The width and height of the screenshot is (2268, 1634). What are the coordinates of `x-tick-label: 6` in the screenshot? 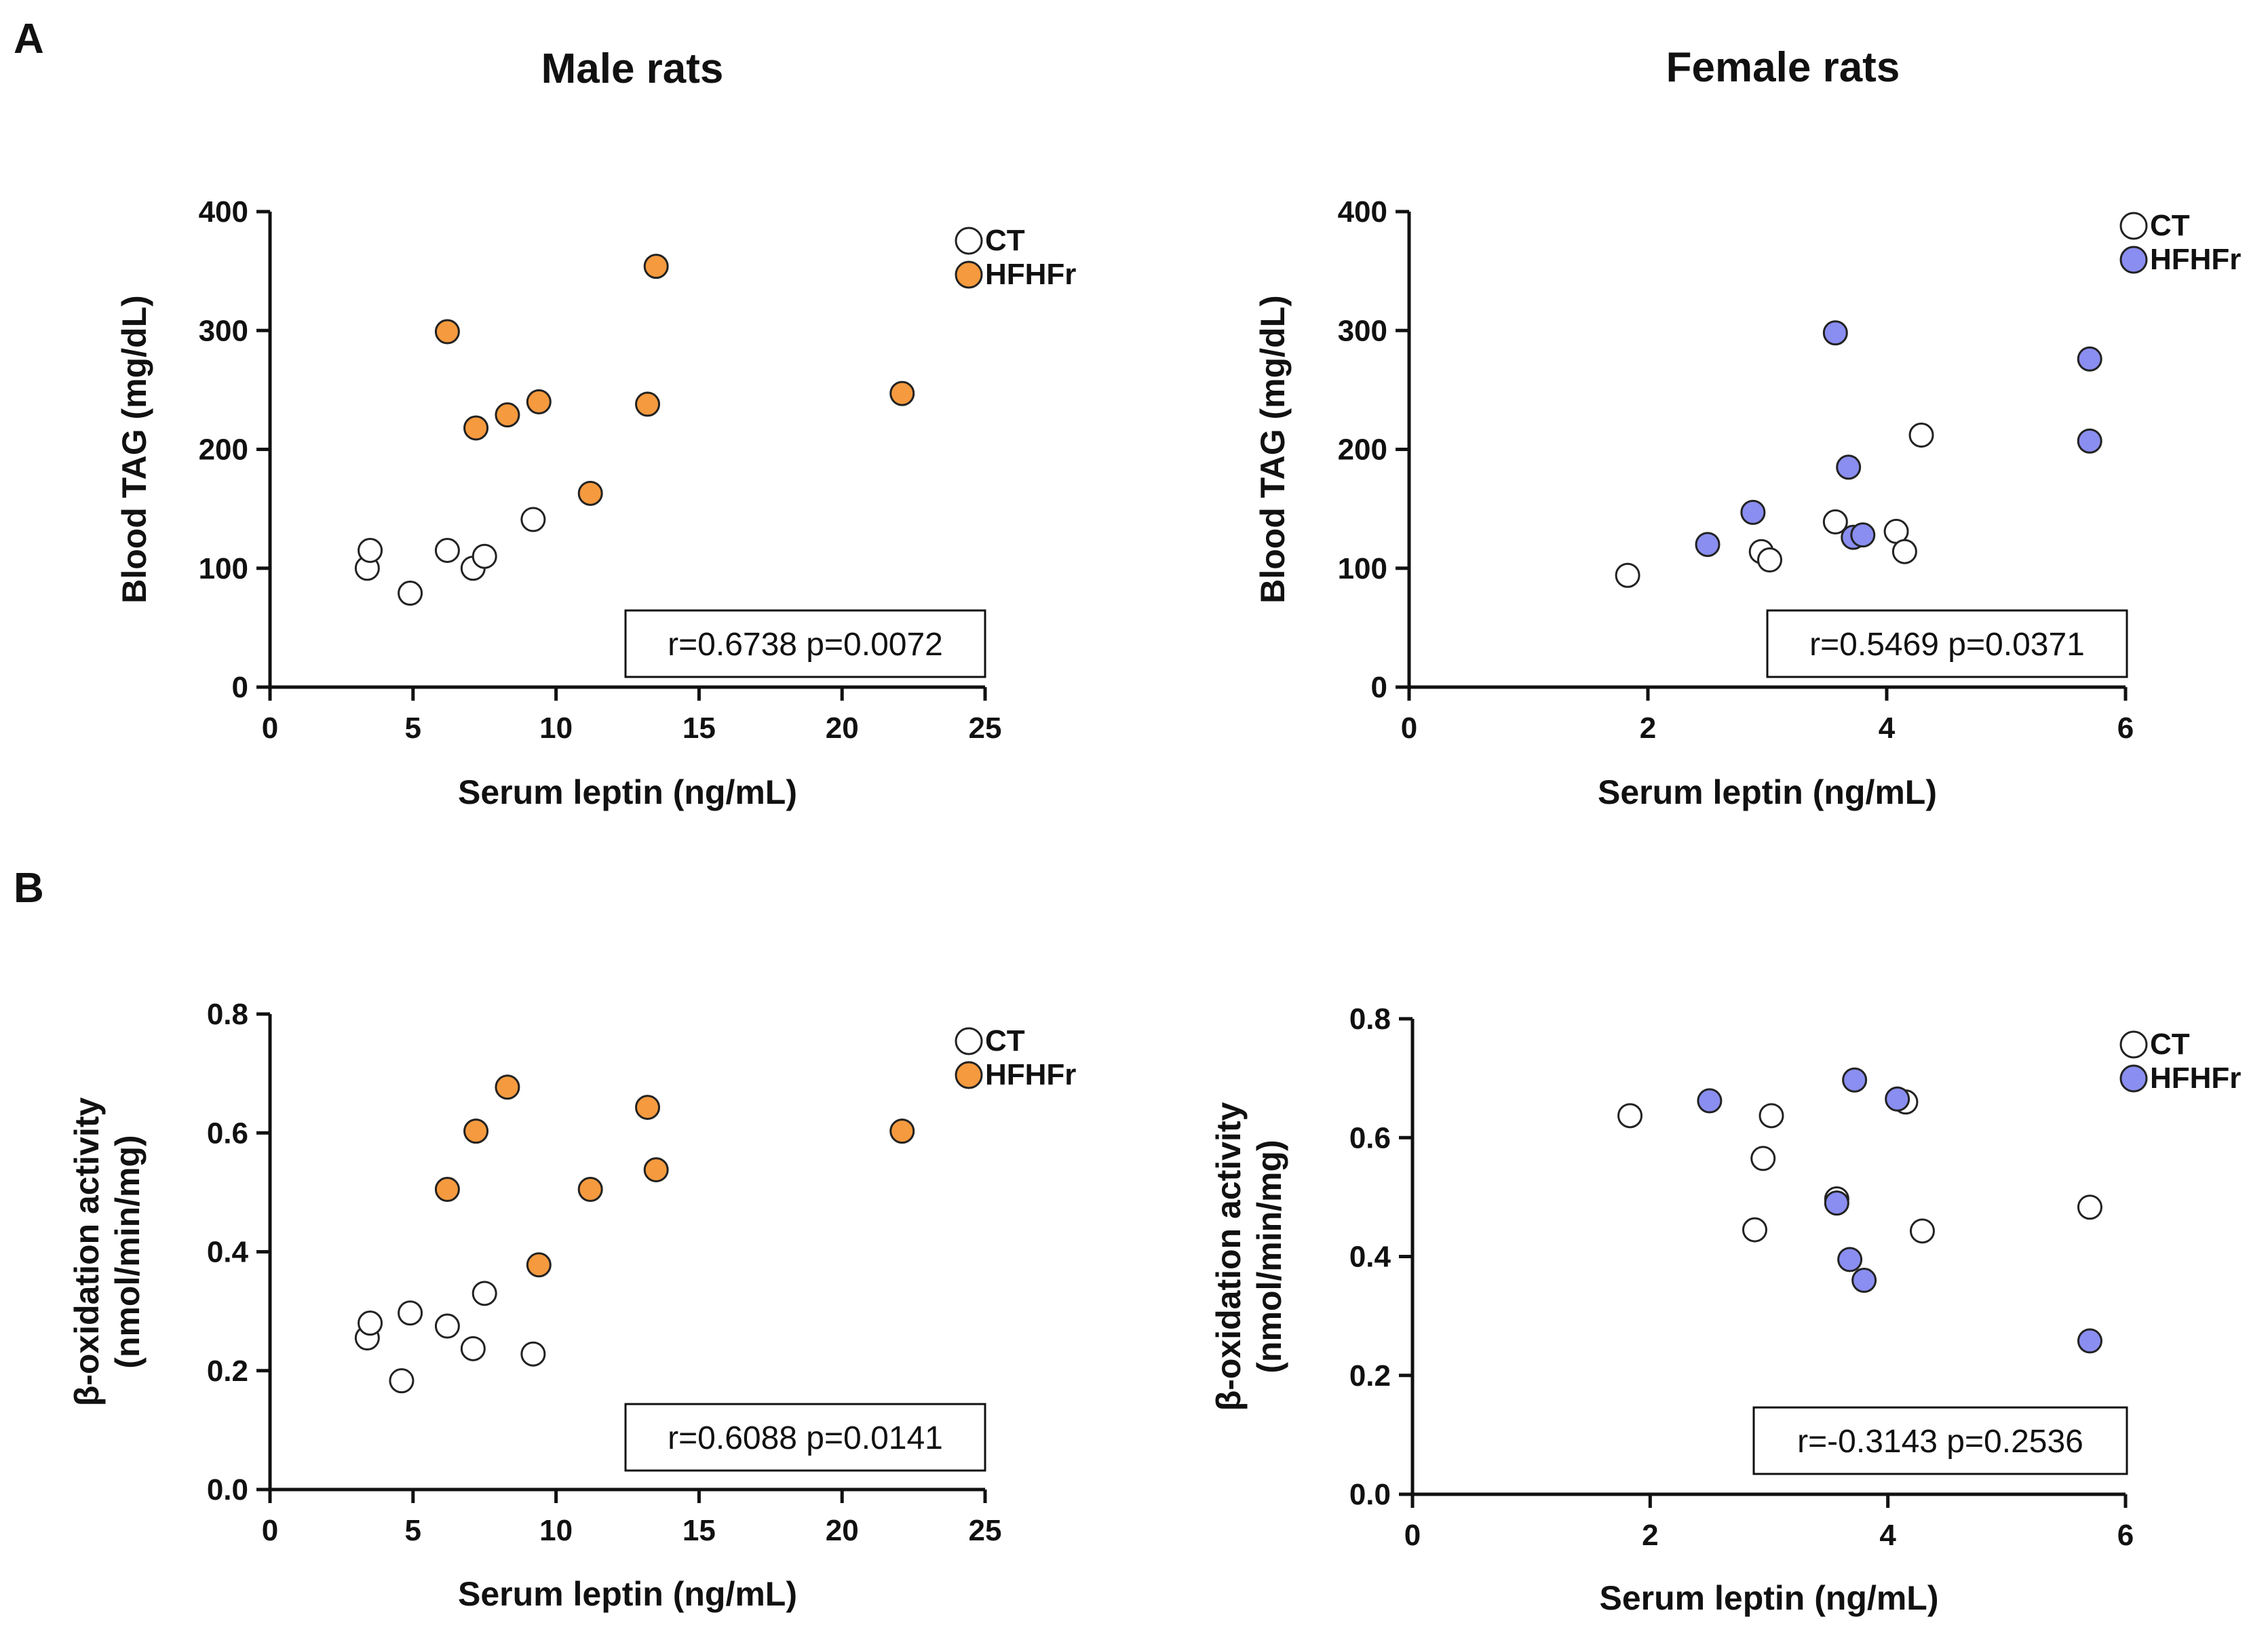 It's located at (2125, 1535).